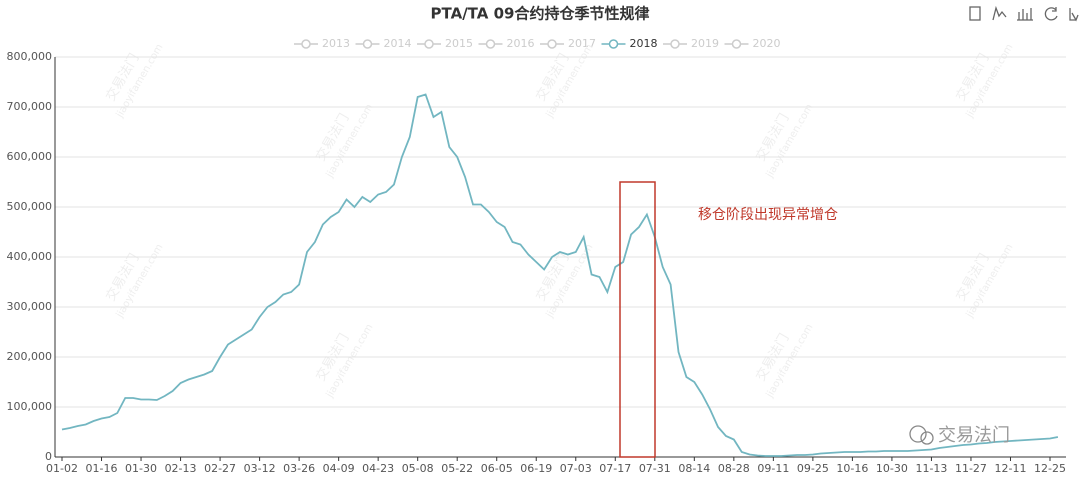  What do you see at coordinates (30, 156) in the screenshot?
I see `y-tick-label: 600,000` at bounding box center [30, 156].